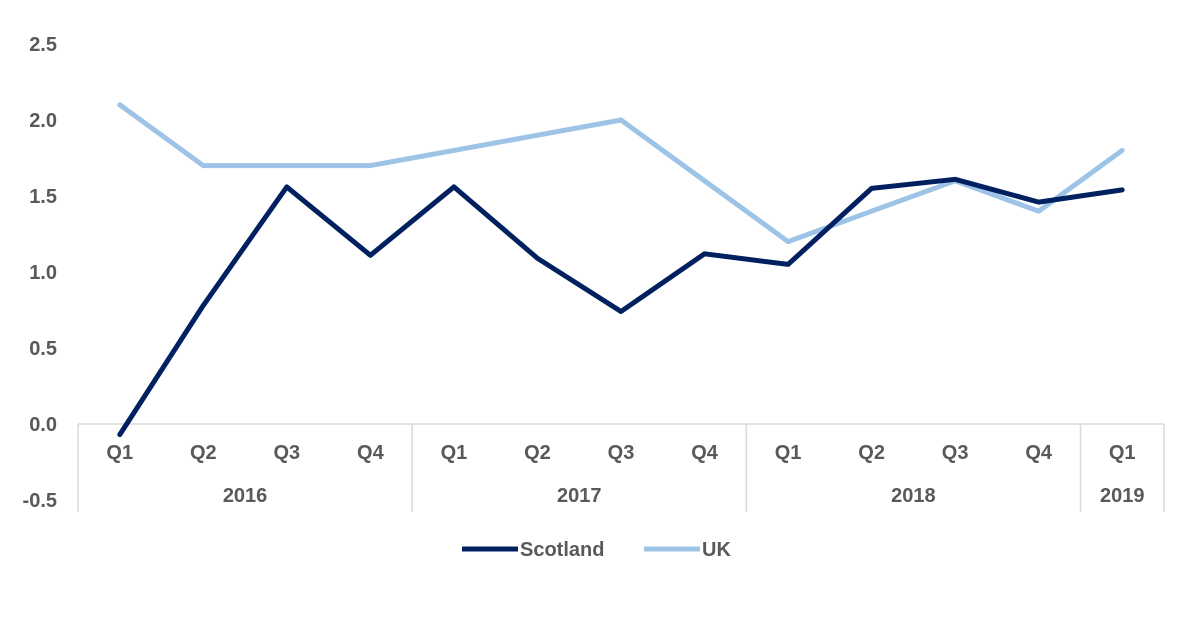  What do you see at coordinates (43, 273) in the screenshot?
I see `y-tick-label: 1.0` at bounding box center [43, 273].